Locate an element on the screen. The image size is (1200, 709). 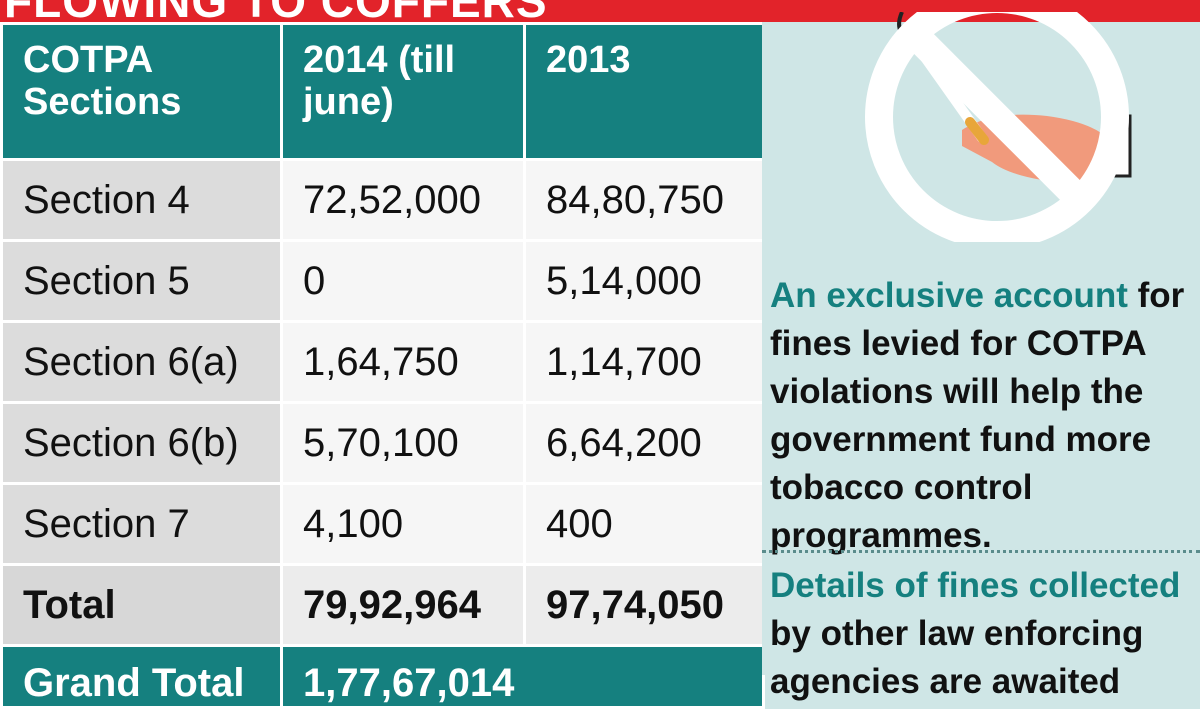
value-2013-cell: 5,14,000 is located at coordinates (644, 281).